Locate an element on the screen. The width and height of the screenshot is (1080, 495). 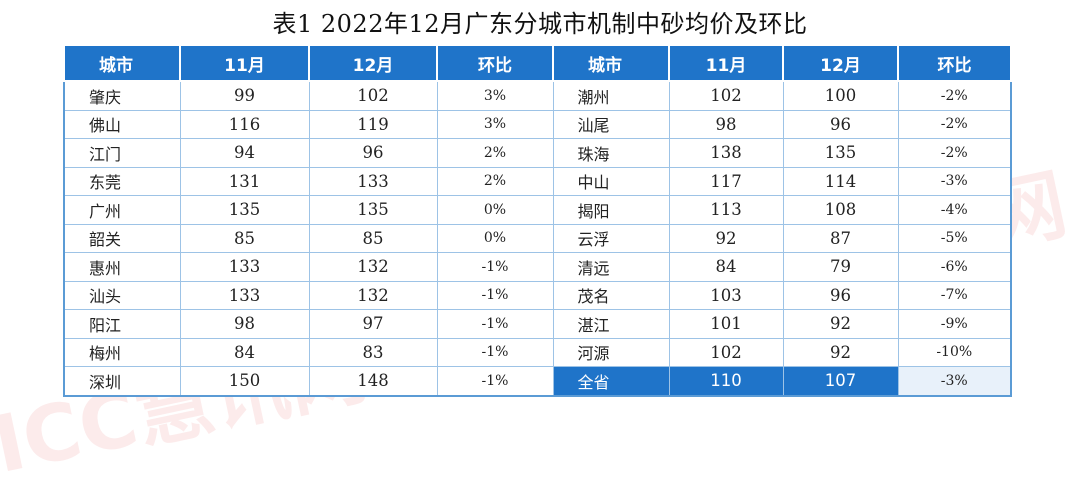
left-nov-cell: 98 is located at coordinates (244, 324).